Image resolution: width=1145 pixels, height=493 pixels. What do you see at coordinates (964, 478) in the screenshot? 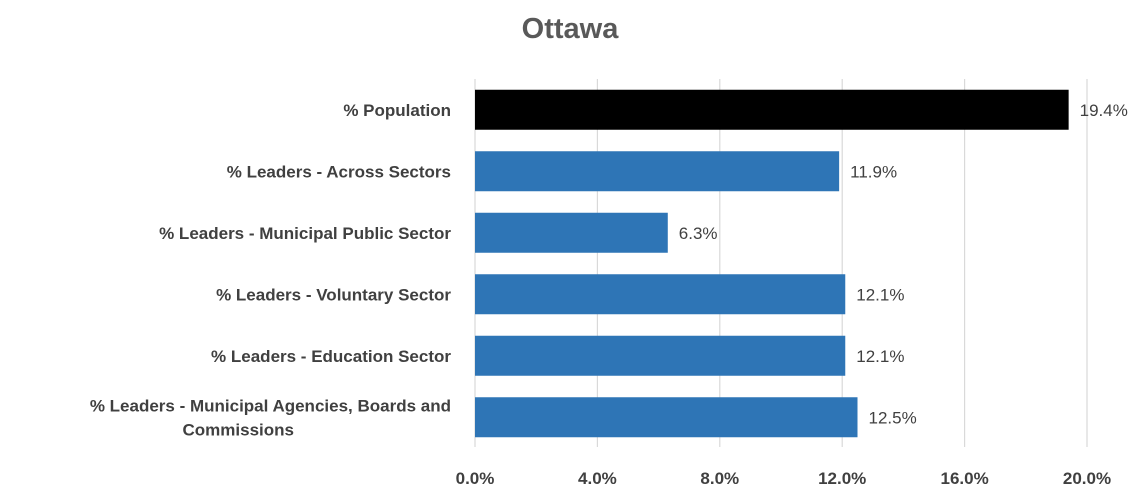
I see `x-tick-label: 16.0%` at bounding box center [964, 478].